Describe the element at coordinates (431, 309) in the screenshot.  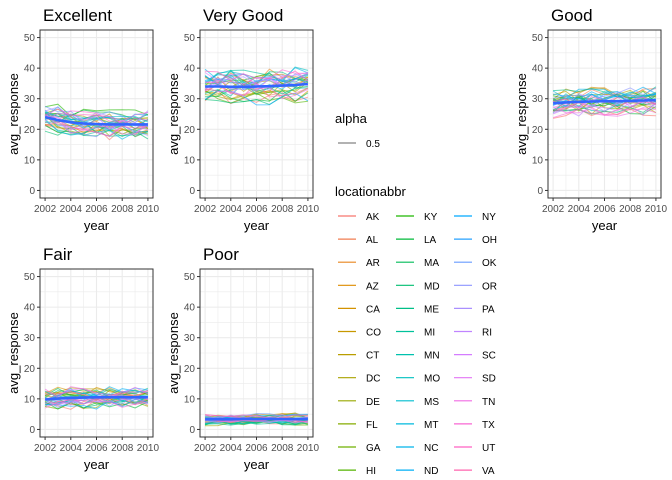
I see `legend-label-me: ME` at that location.